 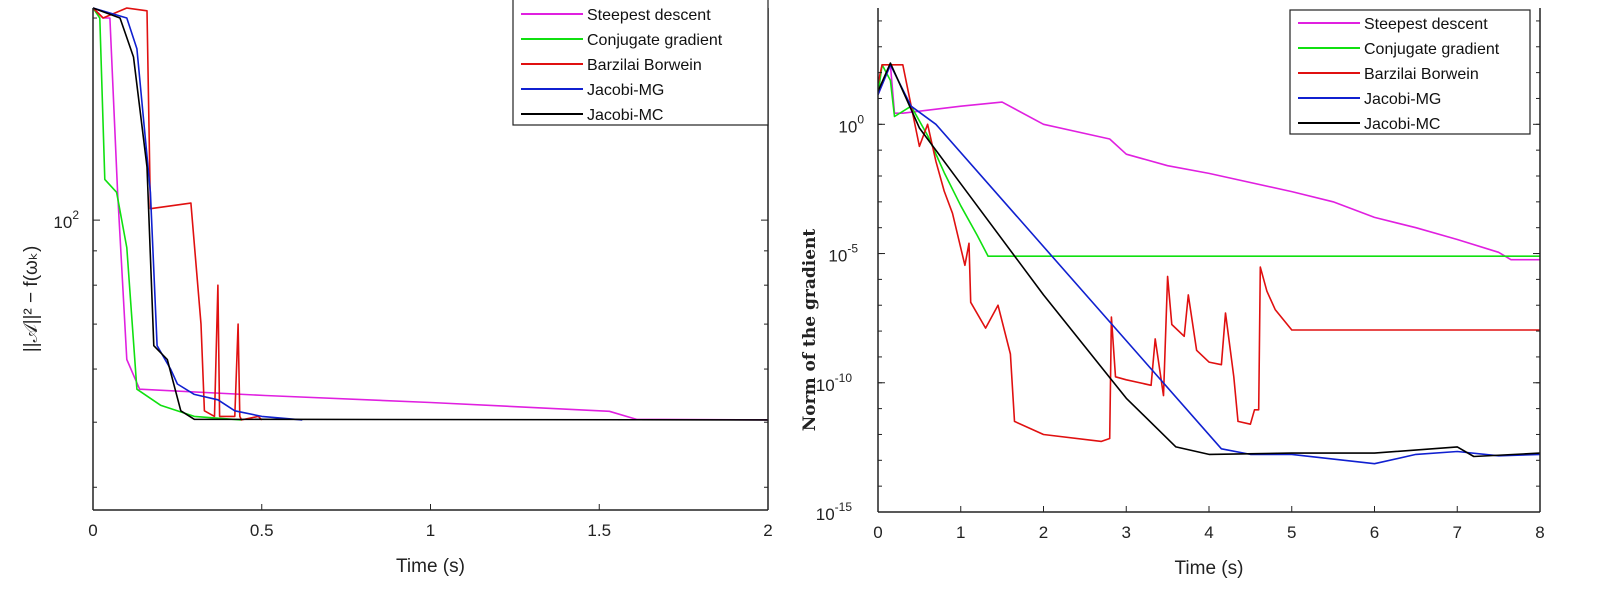 I want to click on series-line-jacobi-mg, so click(x=198, y=214).